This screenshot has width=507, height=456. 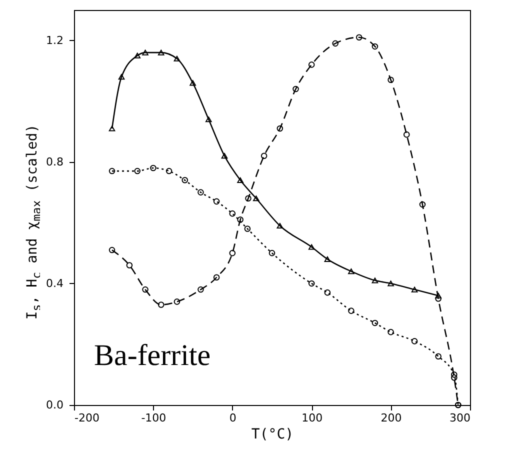 What do you see at coordinates (55, 405) in the screenshot?
I see `y-tick-label: 0.0` at bounding box center [55, 405].